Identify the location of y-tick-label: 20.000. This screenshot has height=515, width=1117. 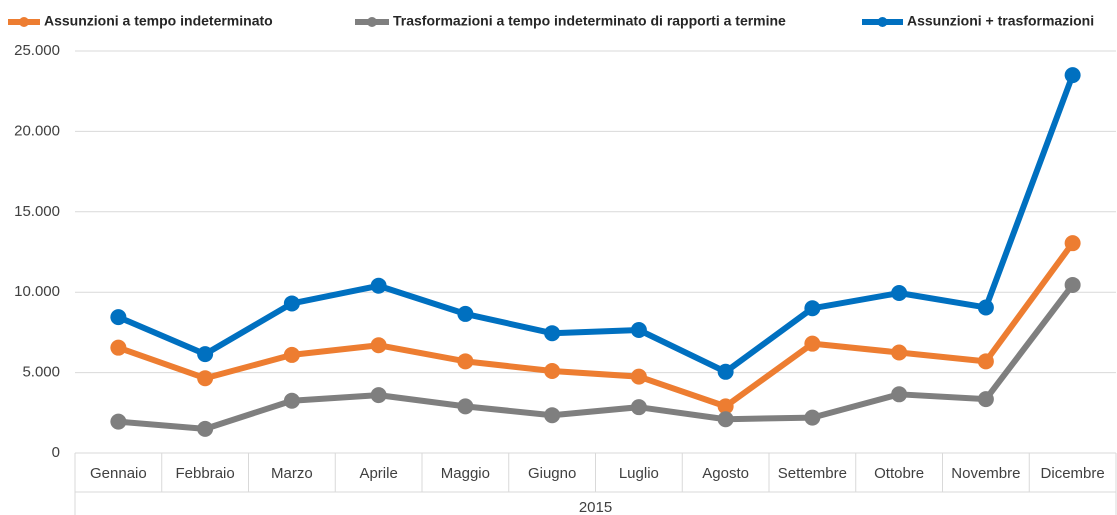
(37, 130).